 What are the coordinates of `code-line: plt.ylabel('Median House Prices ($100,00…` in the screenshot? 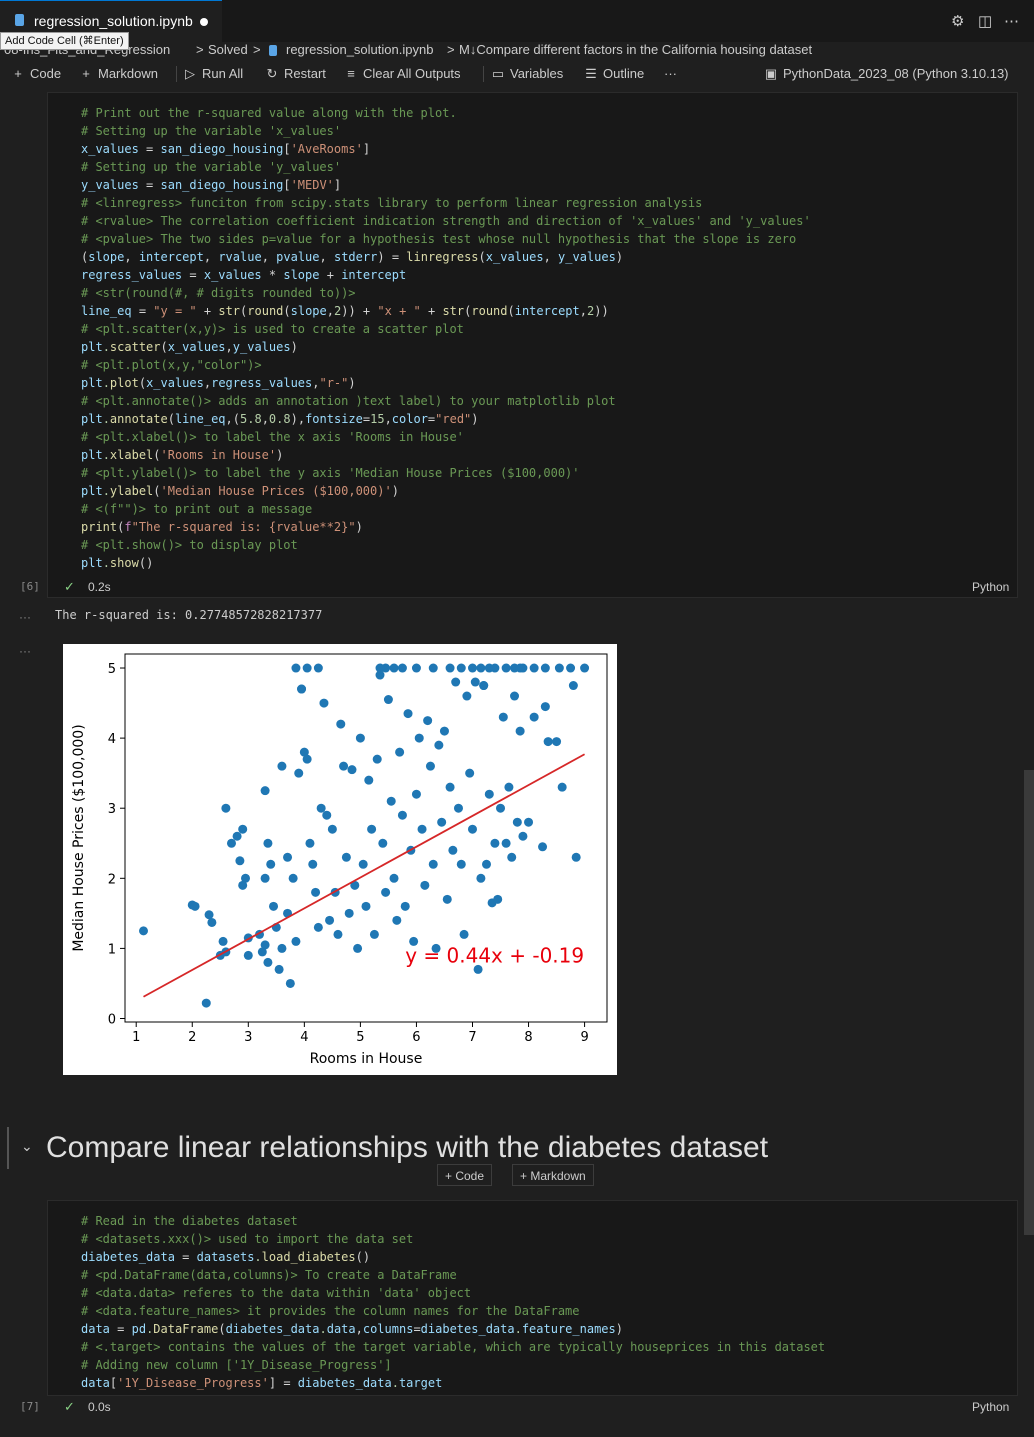 It's located at (240, 491).